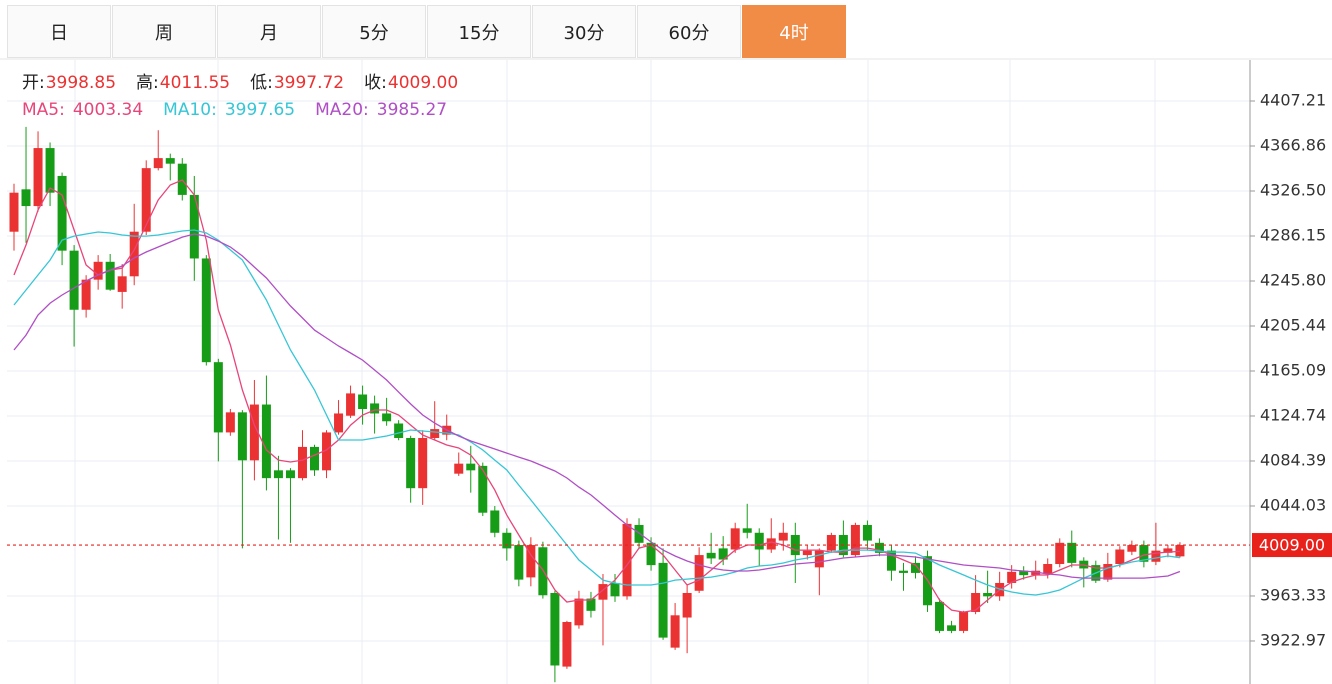 The width and height of the screenshot is (1332, 684). I want to click on period-tab: 15分, so click(479, 31).